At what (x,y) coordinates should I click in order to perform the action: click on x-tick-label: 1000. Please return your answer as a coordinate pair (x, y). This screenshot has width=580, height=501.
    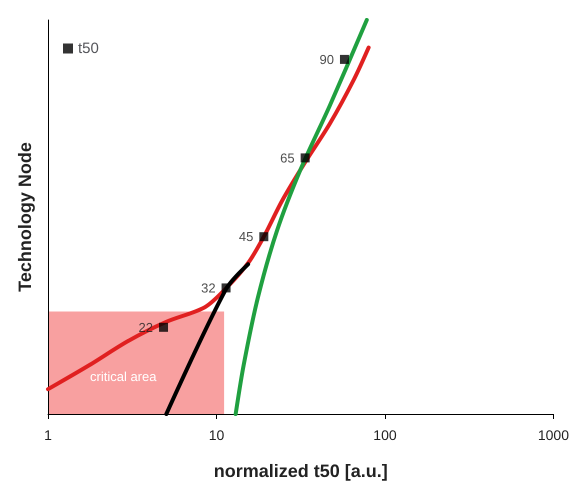
    Looking at the image, I should click on (554, 435).